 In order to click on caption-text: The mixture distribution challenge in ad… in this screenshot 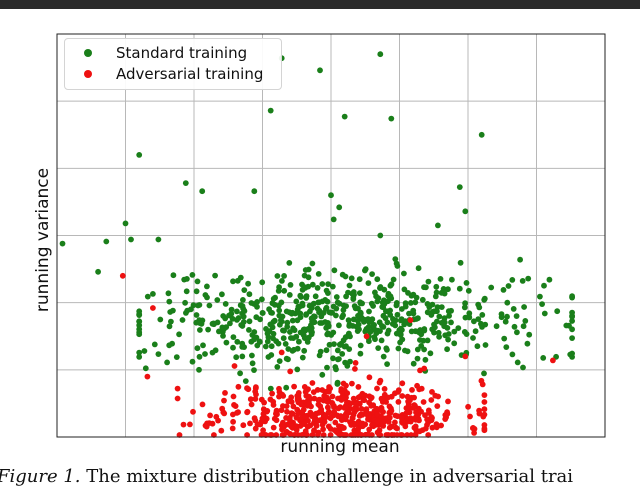, I will do `click(330, 476)`.